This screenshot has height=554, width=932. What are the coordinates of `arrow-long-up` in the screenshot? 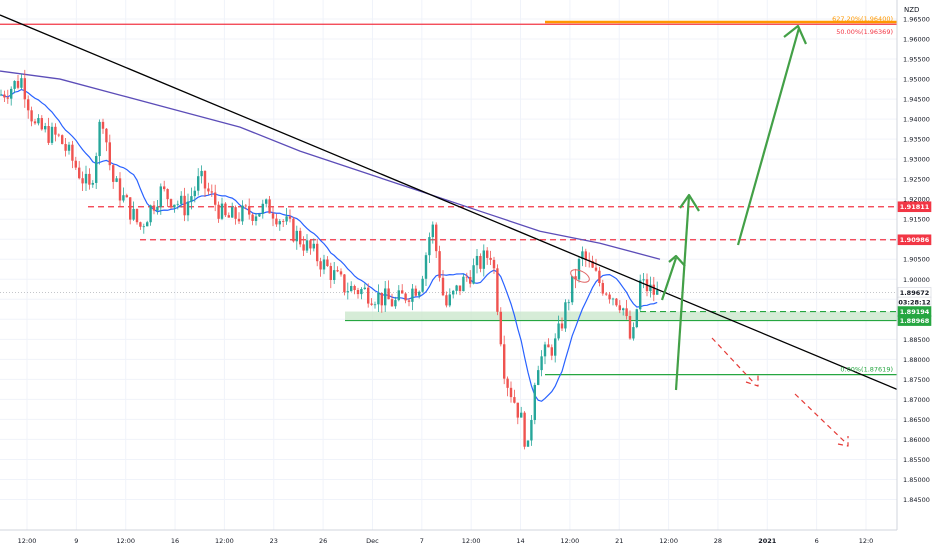 It's located at (768, 136).